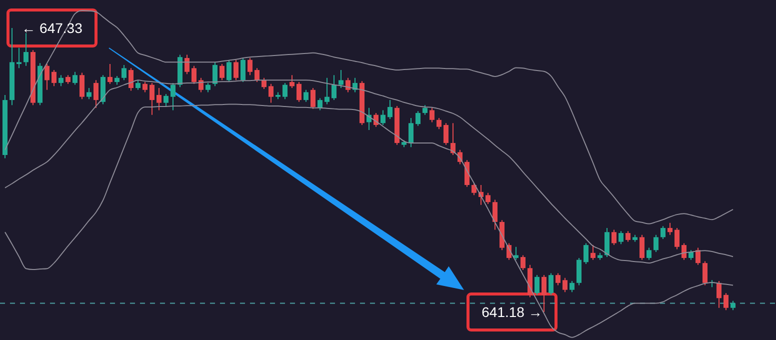 The height and width of the screenshot is (340, 776). Describe the element at coordinates (512, 312) in the screenshot. I see `annotation: 641.18 →` at that location.